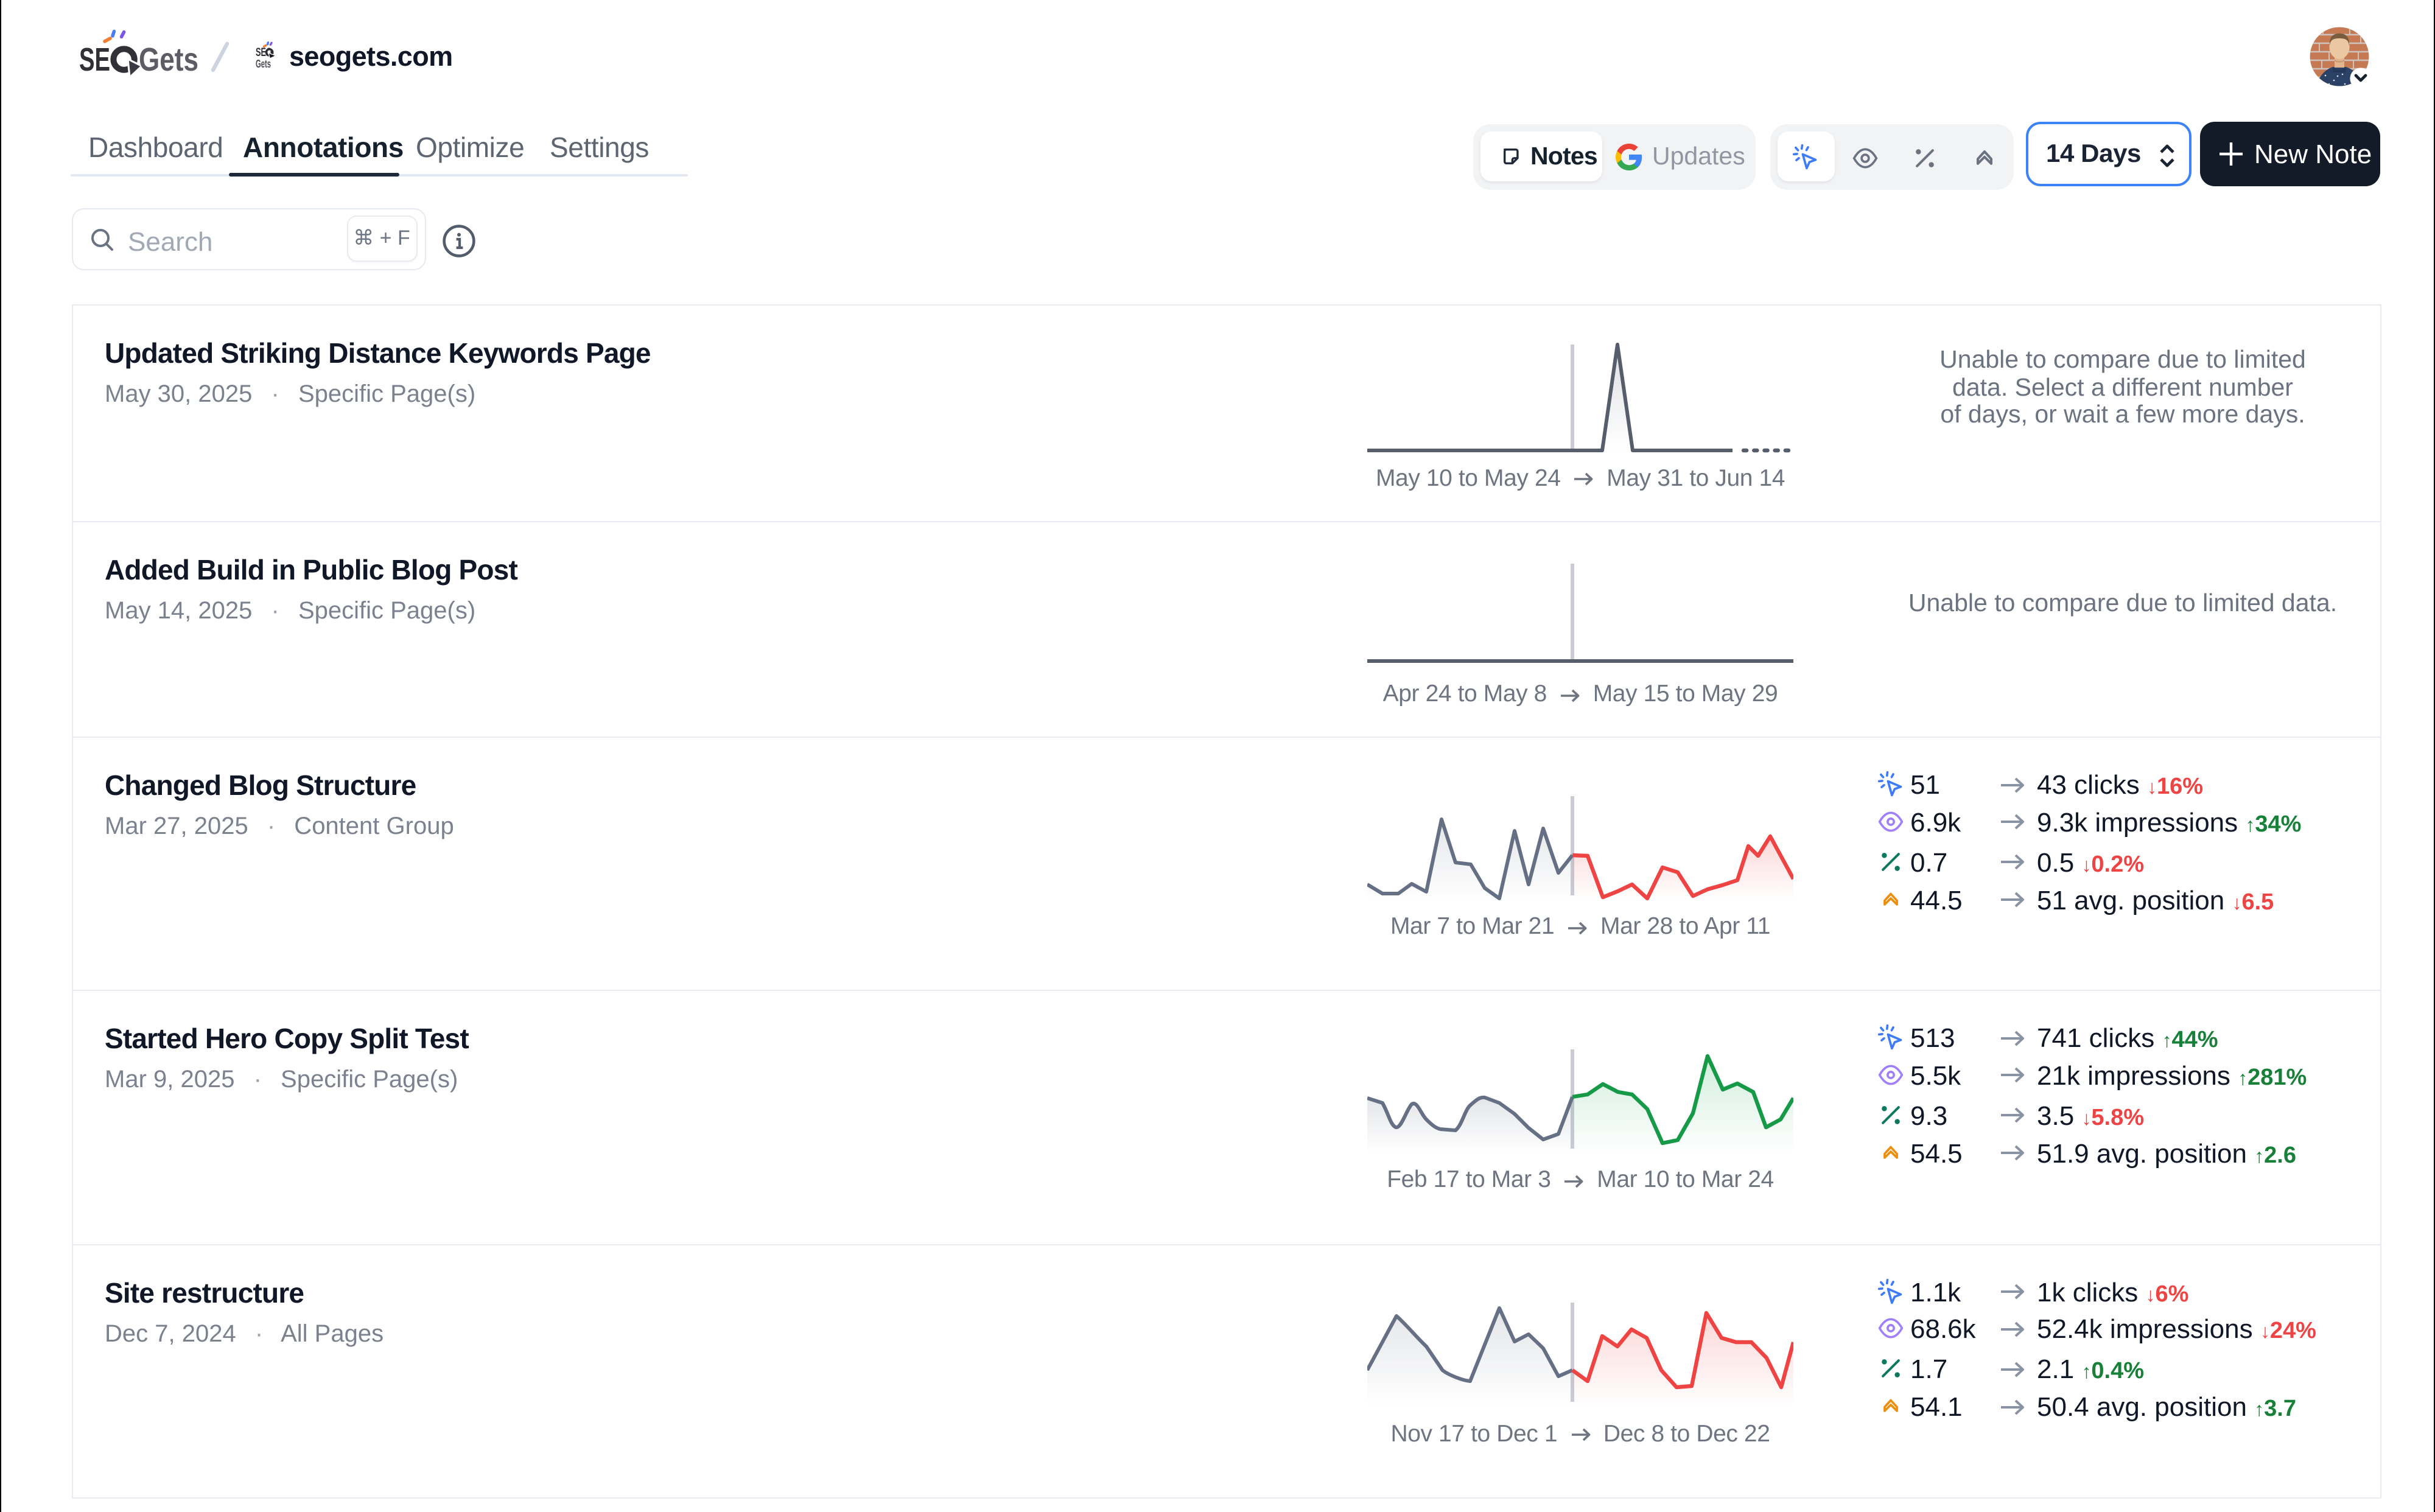 The width and height of the screenshot is (2435, 1512). Describe the element at coordinates (94, 60) in the screenshot. I see `svg-text: SE` at that location.